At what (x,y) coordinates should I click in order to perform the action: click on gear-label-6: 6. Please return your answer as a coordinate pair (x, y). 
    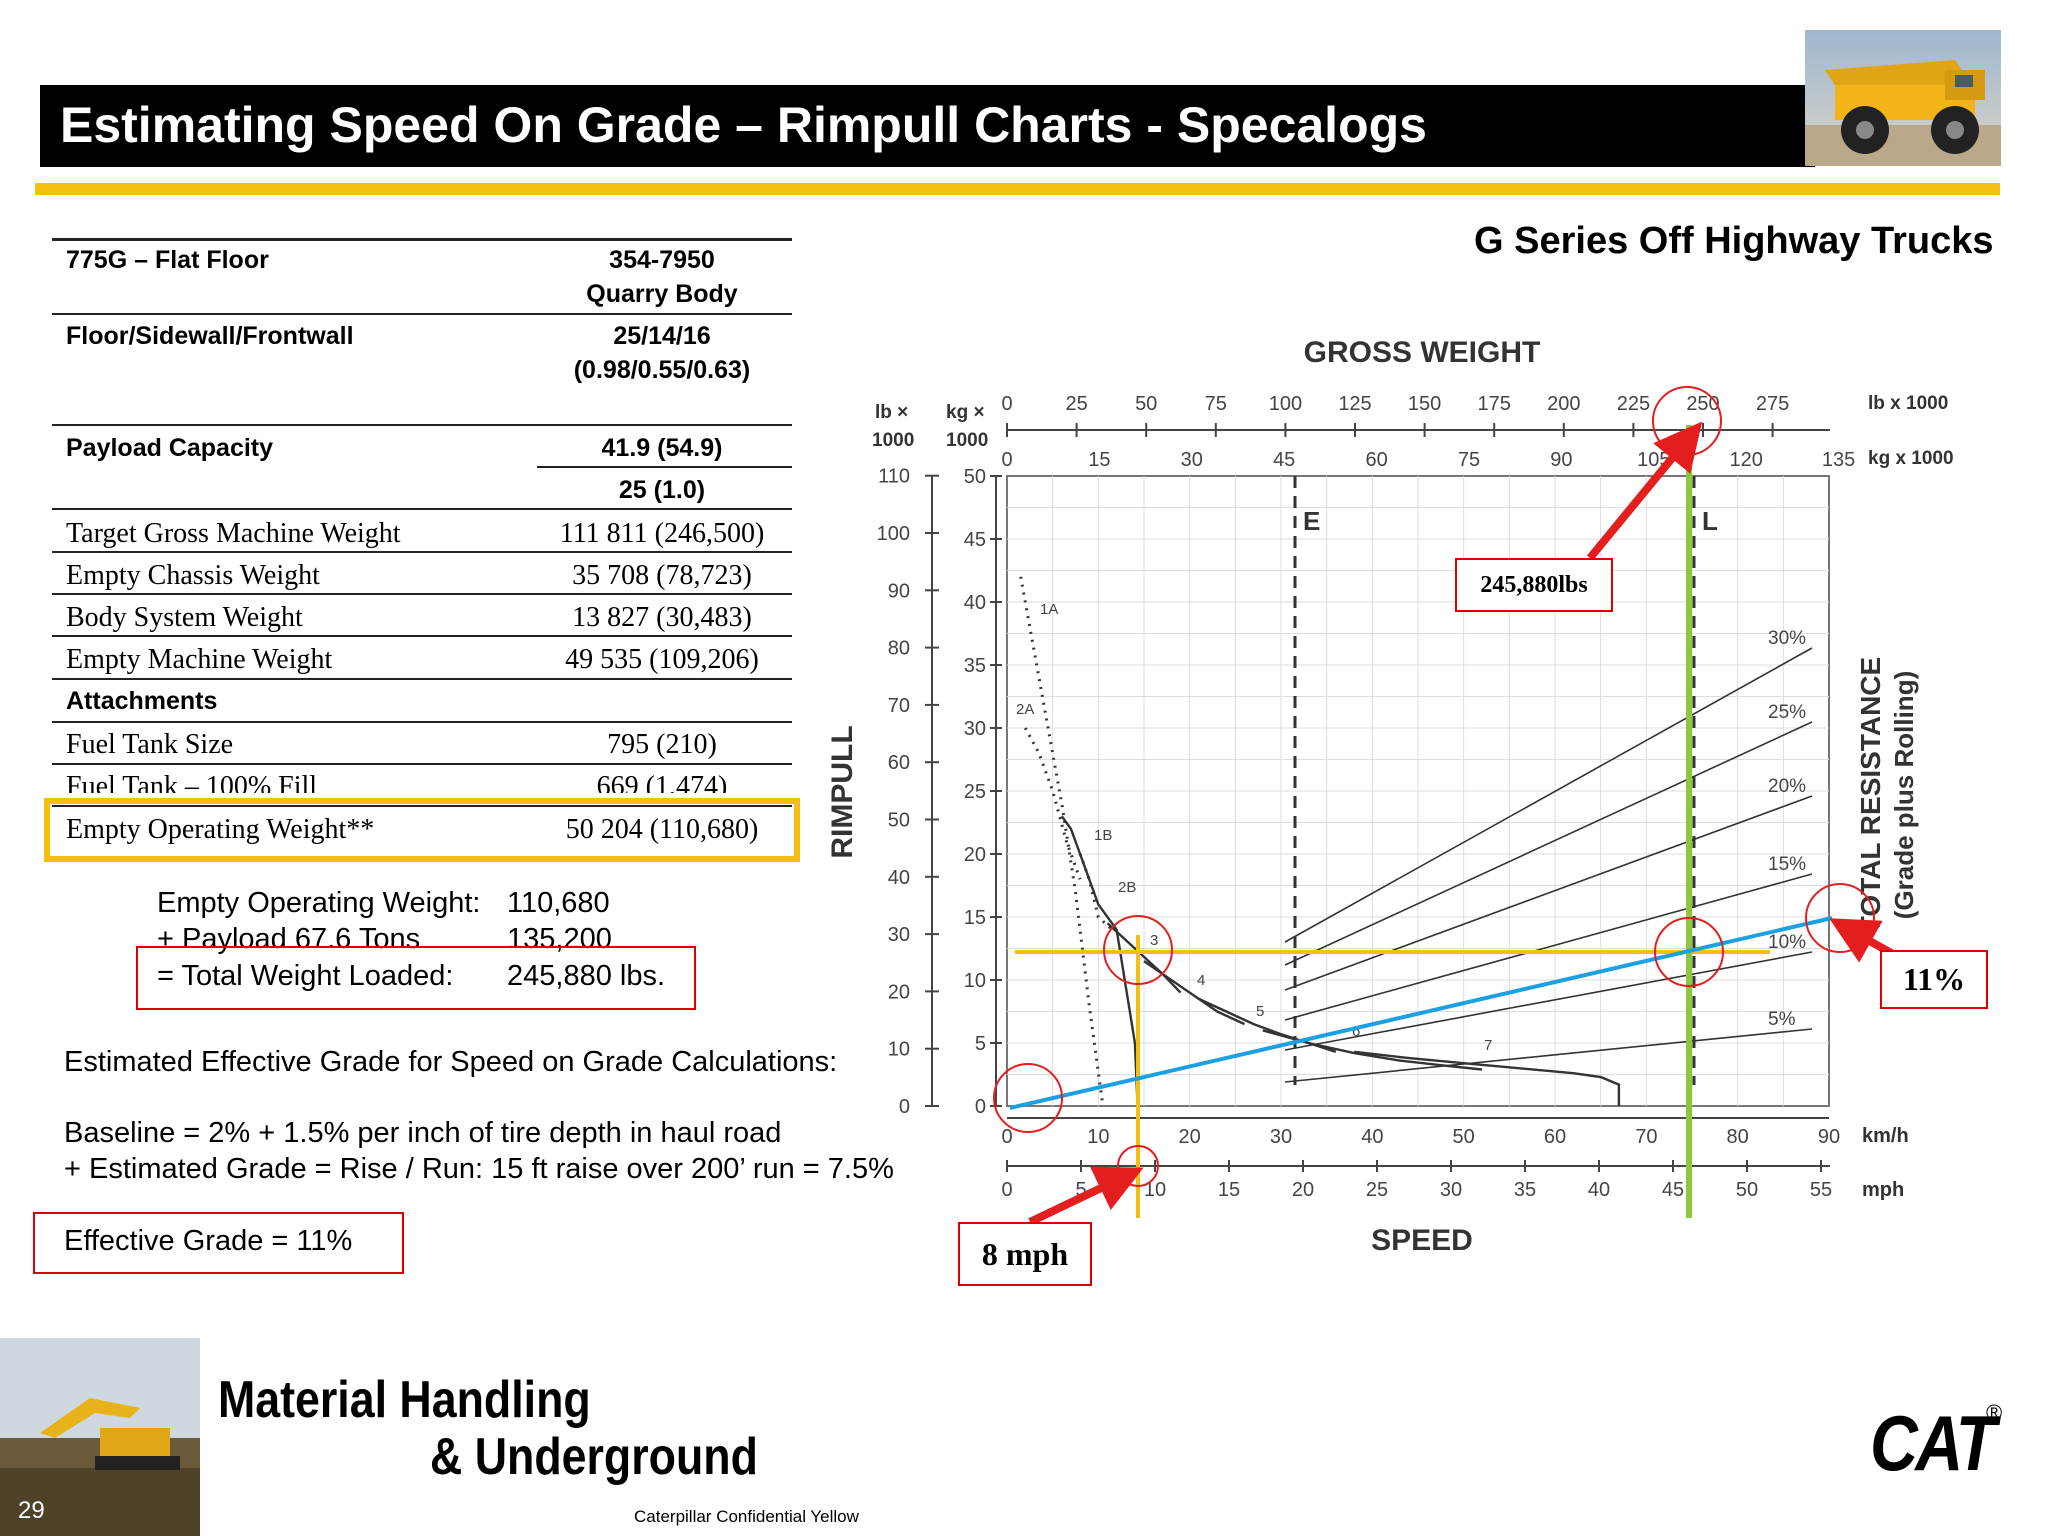
    Looking at the image, I should click on (1356, 1031).